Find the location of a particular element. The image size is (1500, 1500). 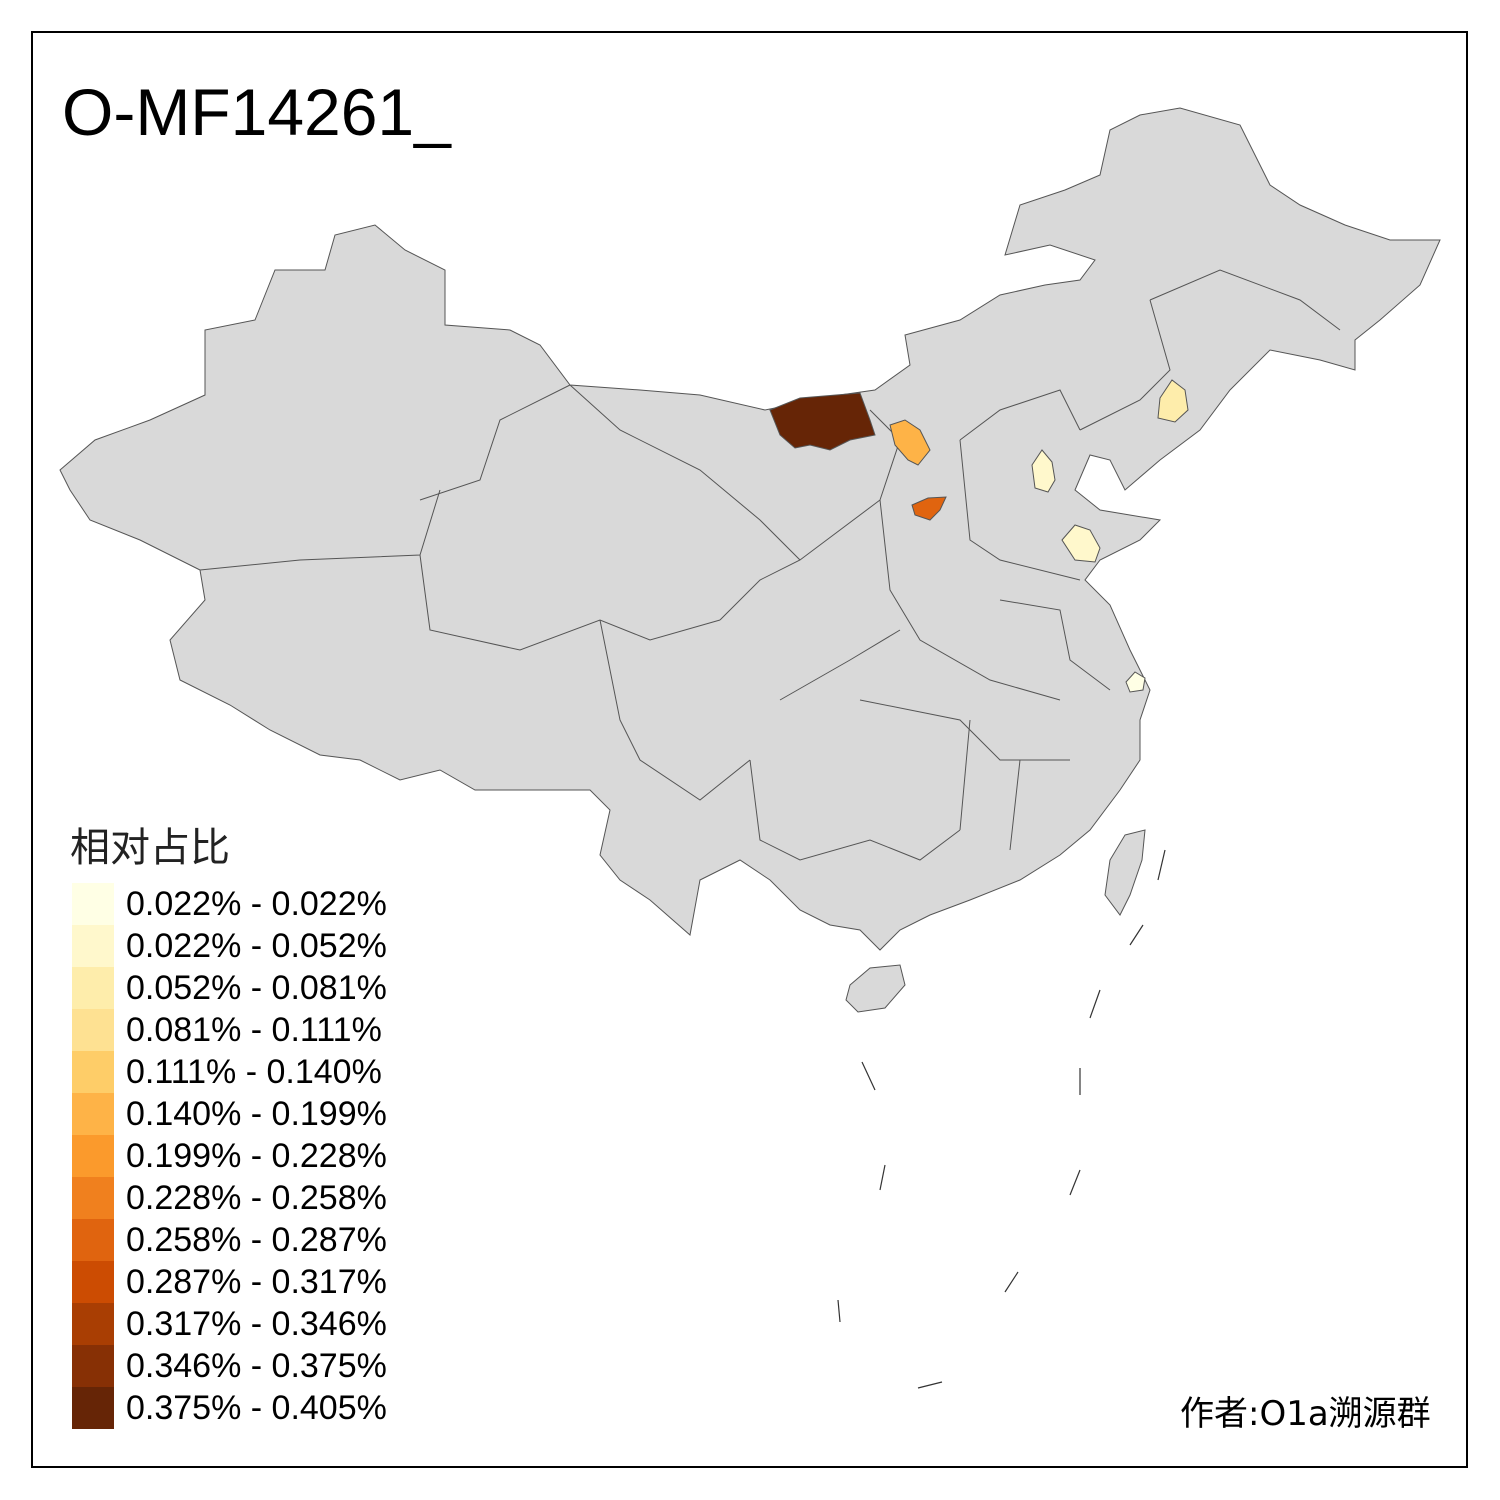

legend-item: 0.287% - 0.317% is located at coordinates (252, 1282).